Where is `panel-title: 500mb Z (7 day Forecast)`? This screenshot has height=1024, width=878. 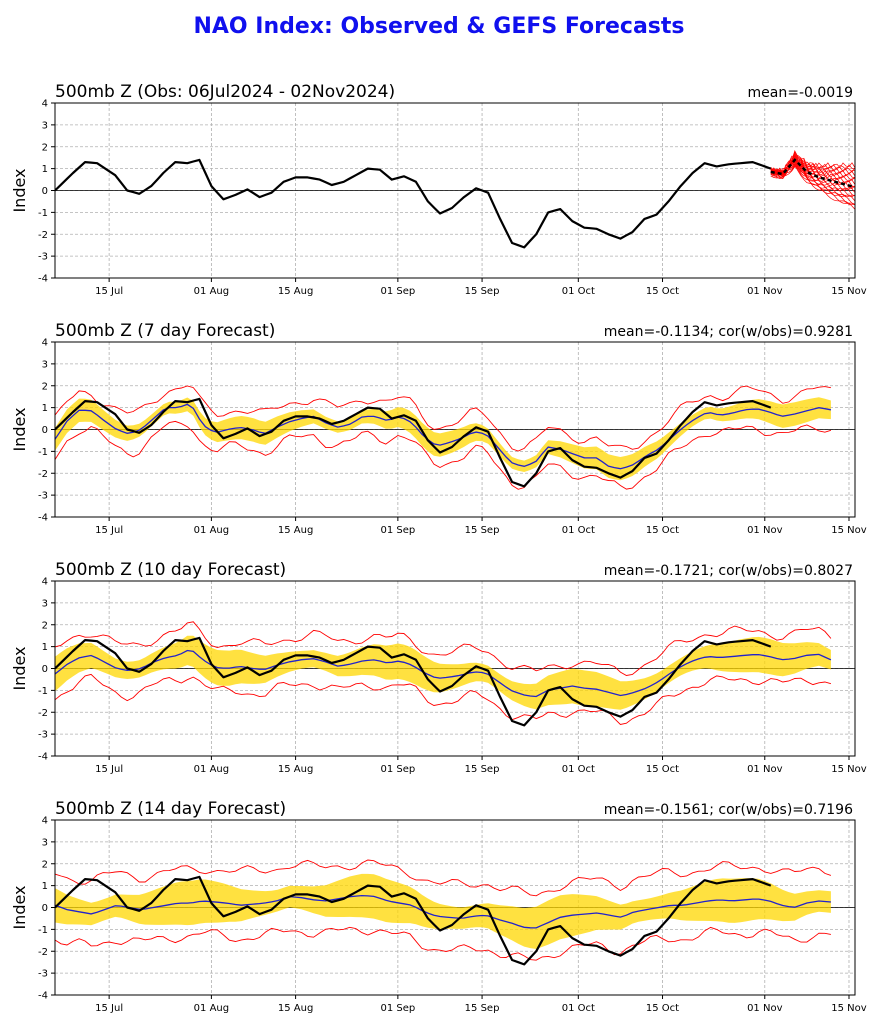 panel-title: 500mb Z (7 day Forecast) is located at coordinates (165, 331).